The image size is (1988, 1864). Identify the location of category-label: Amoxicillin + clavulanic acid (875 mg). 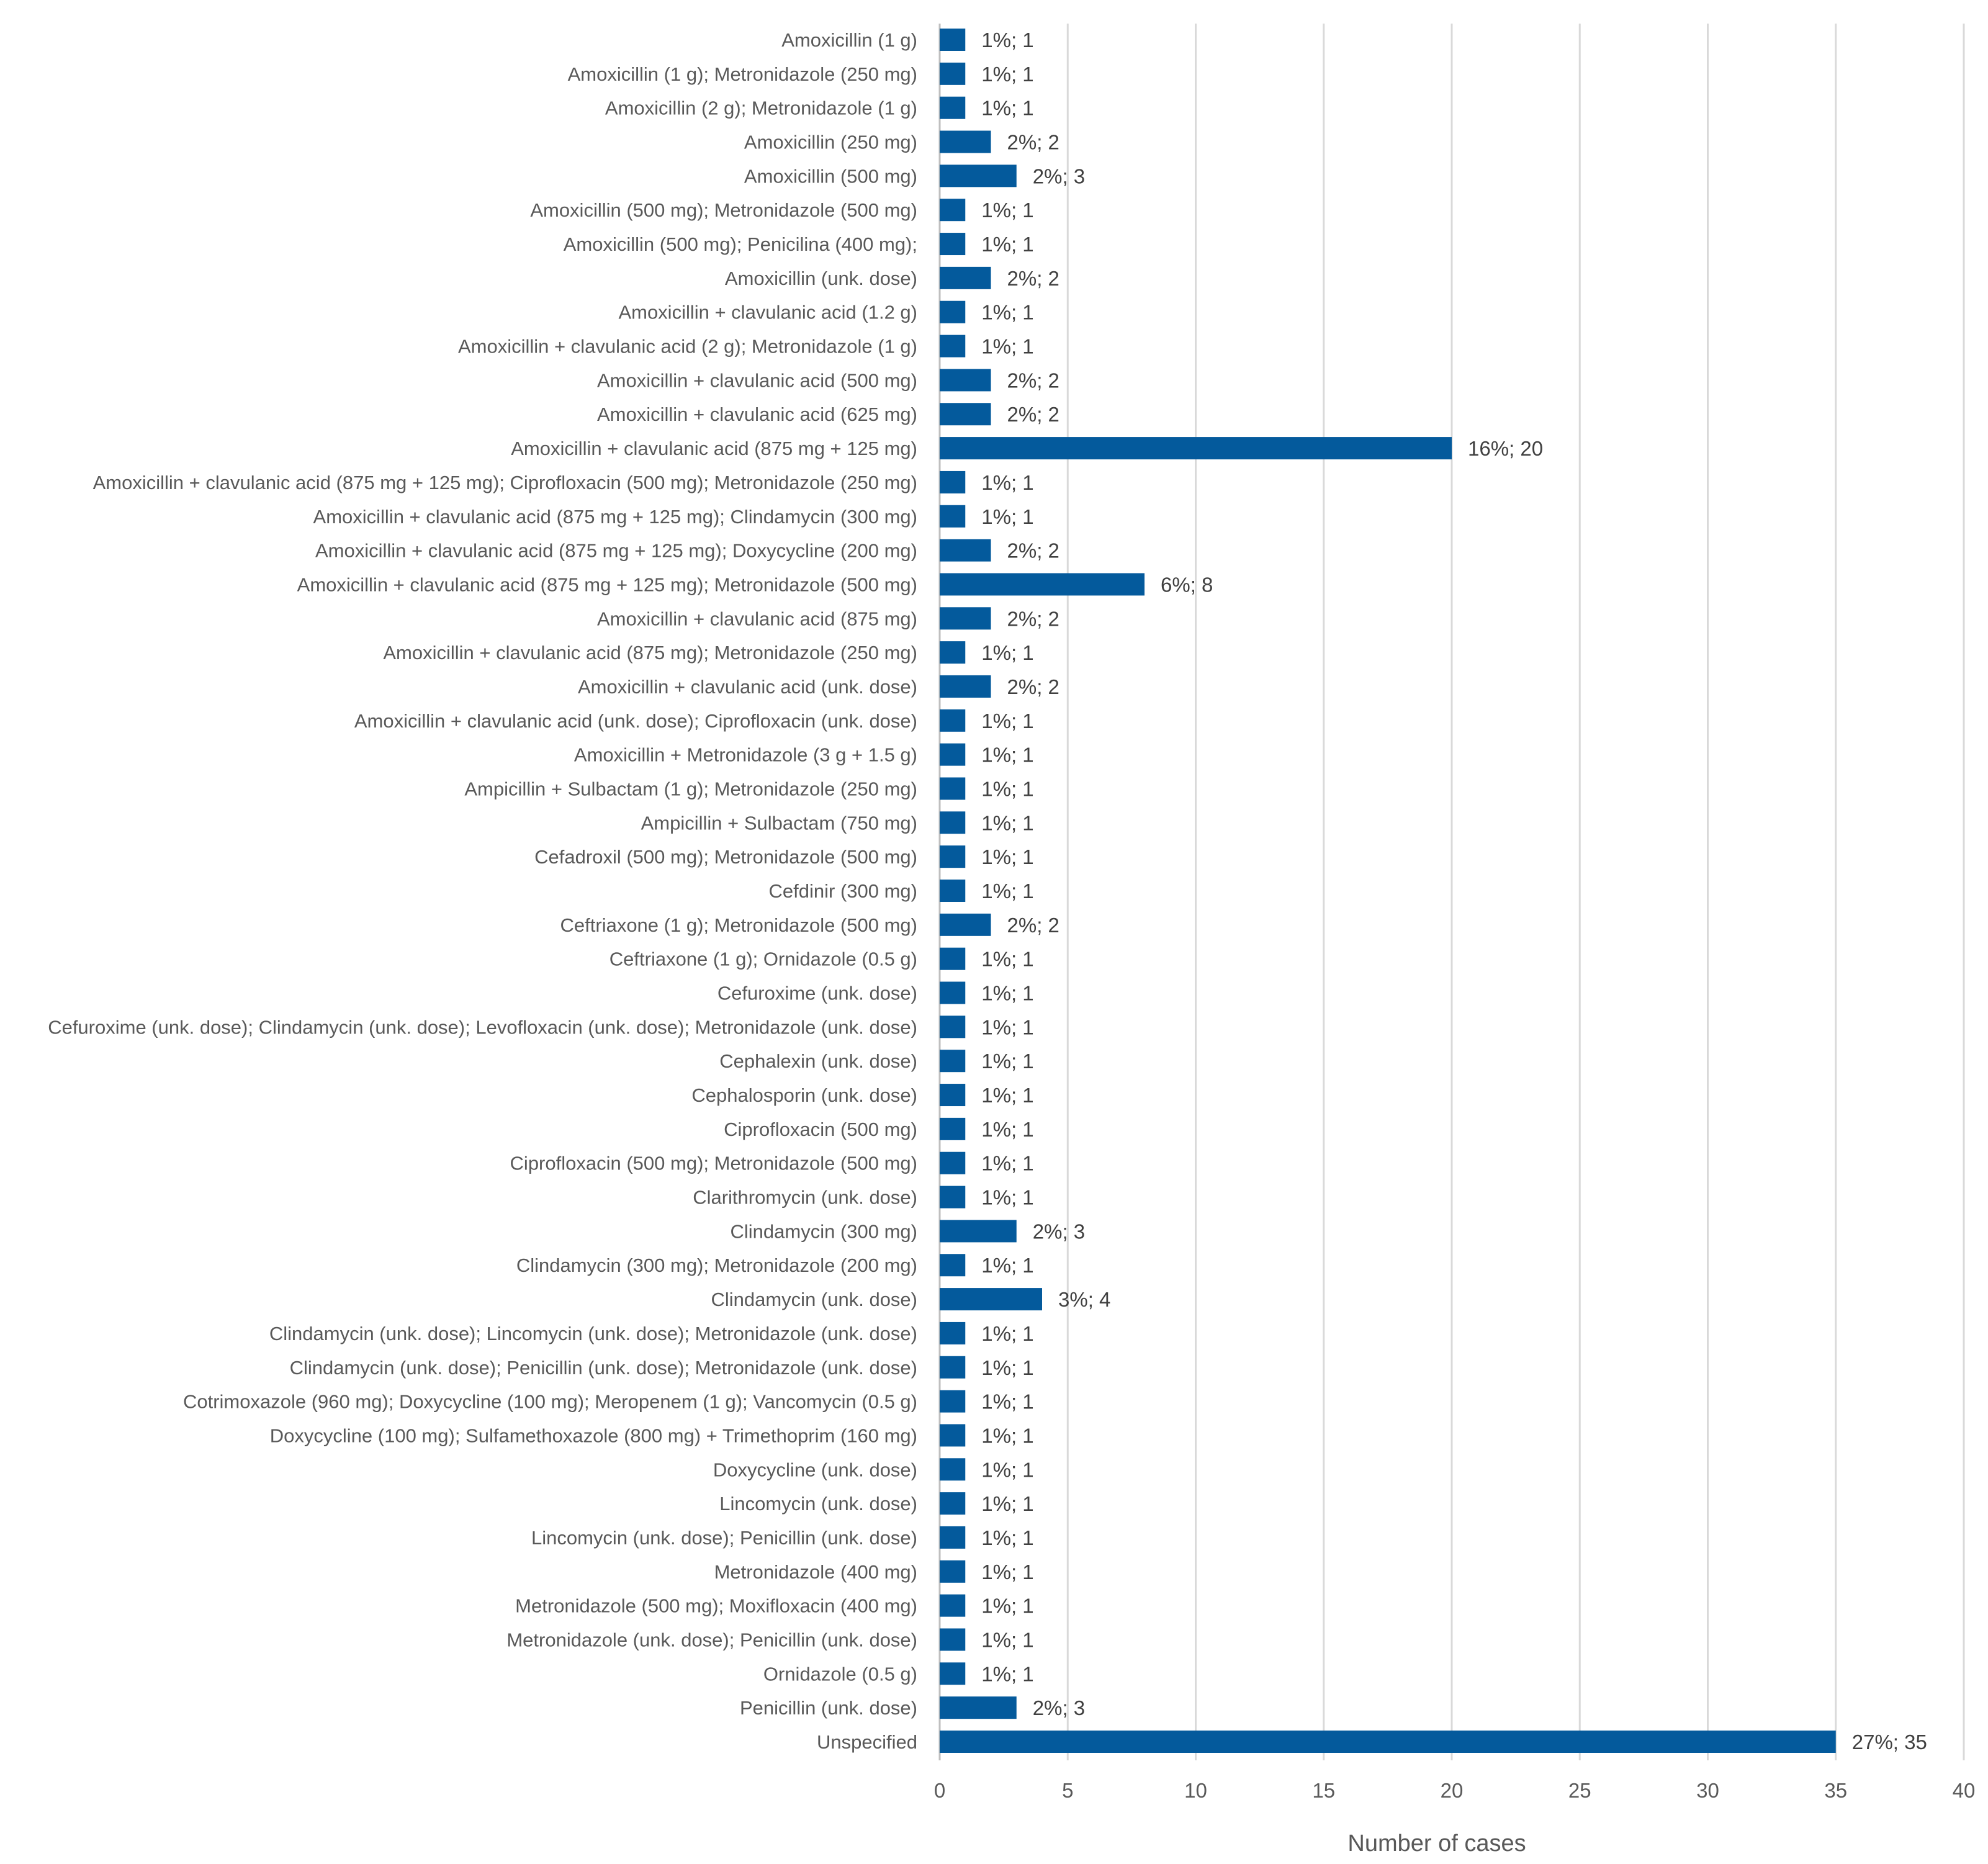
(757, 618).